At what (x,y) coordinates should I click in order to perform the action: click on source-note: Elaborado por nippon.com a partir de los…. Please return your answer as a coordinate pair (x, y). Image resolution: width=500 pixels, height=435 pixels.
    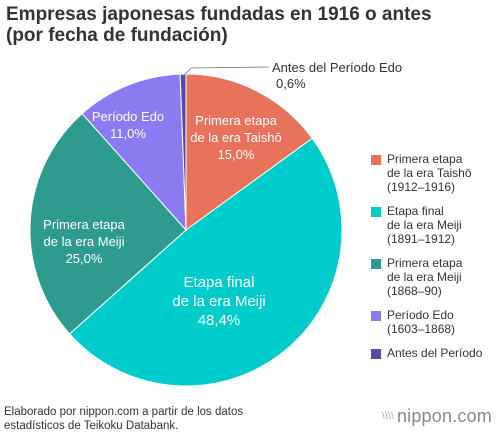
    Looking at the image, I should click on (169, 419).